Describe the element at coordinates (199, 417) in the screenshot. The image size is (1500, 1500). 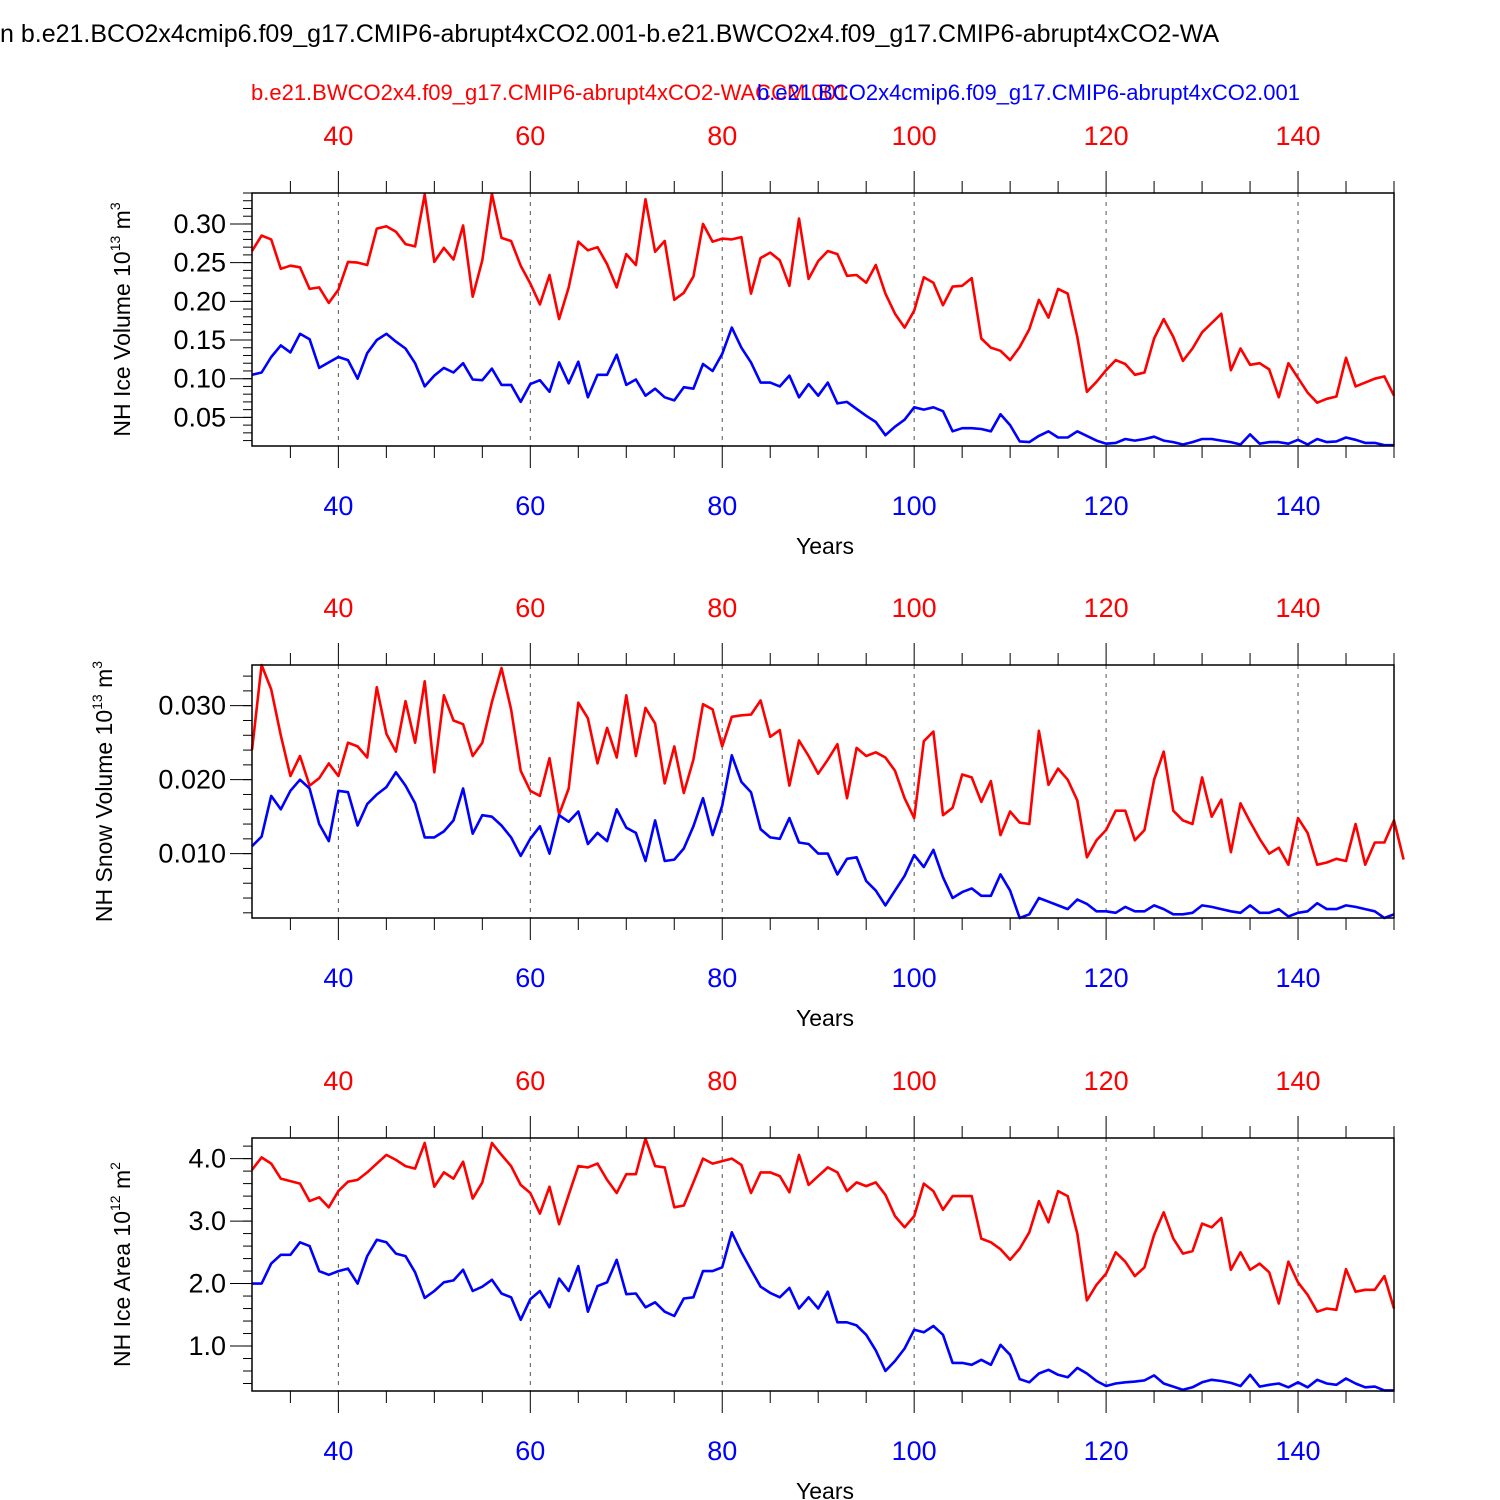
I see `y-tick-label: 0.05` at that location.